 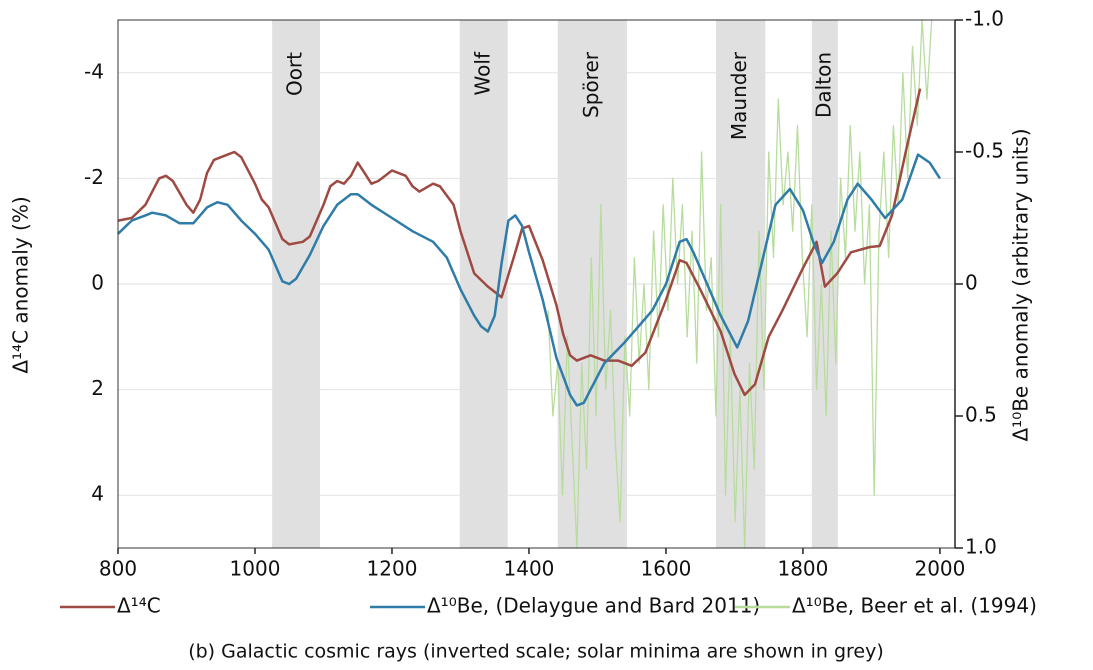 What do you see at coordinates (97, 388) in the screenshot?
I see `y-tick-label: 2` at bounding box center [97, 388].